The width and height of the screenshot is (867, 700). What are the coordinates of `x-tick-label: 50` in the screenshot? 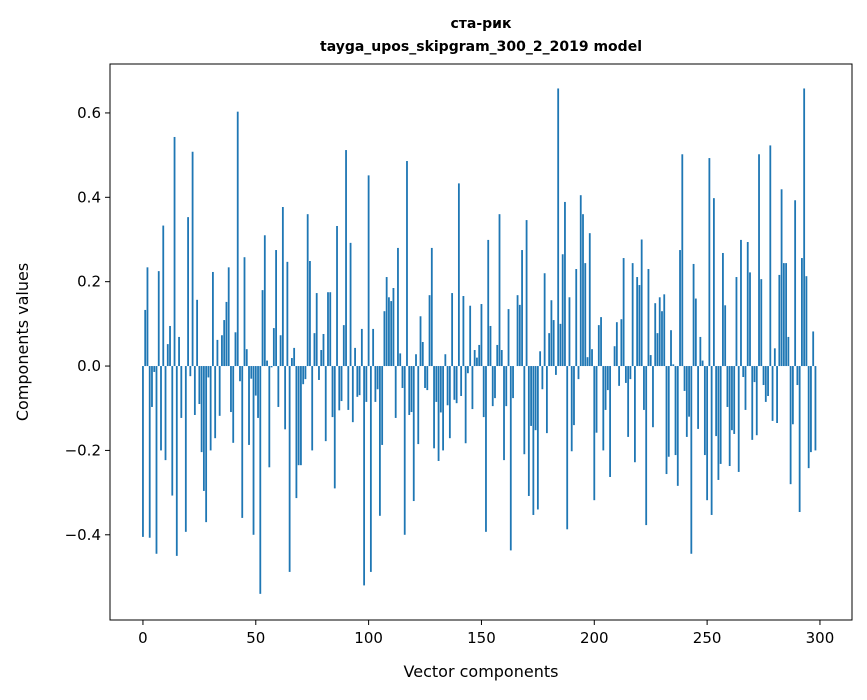 It's located at (255, 638).